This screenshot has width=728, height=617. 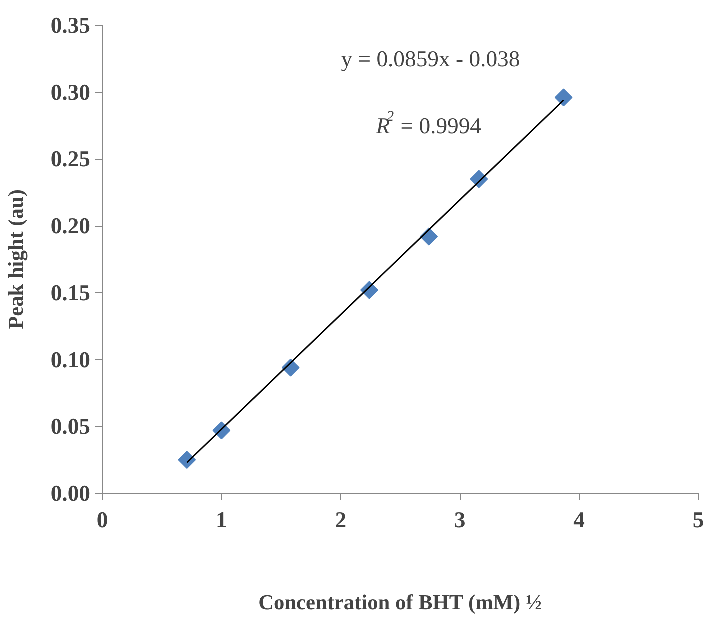 What do you see at coordinates (70, 92) in the screenshot?
I see `y-tick-label: 0.30` at bounding box center [70, 92].